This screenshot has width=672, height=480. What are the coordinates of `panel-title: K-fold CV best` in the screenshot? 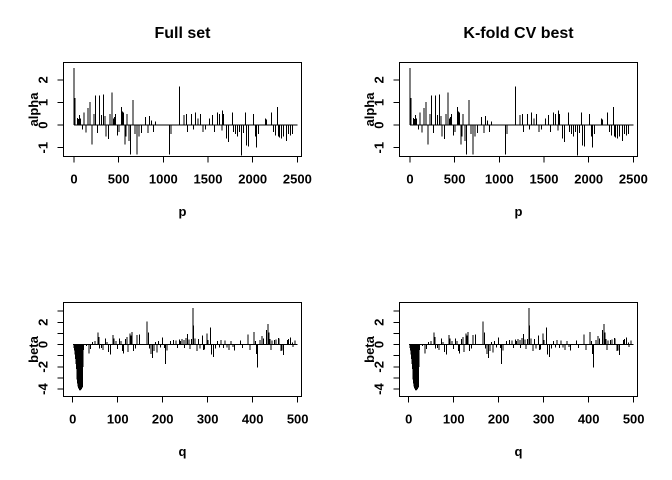 It's located at (518, 33).